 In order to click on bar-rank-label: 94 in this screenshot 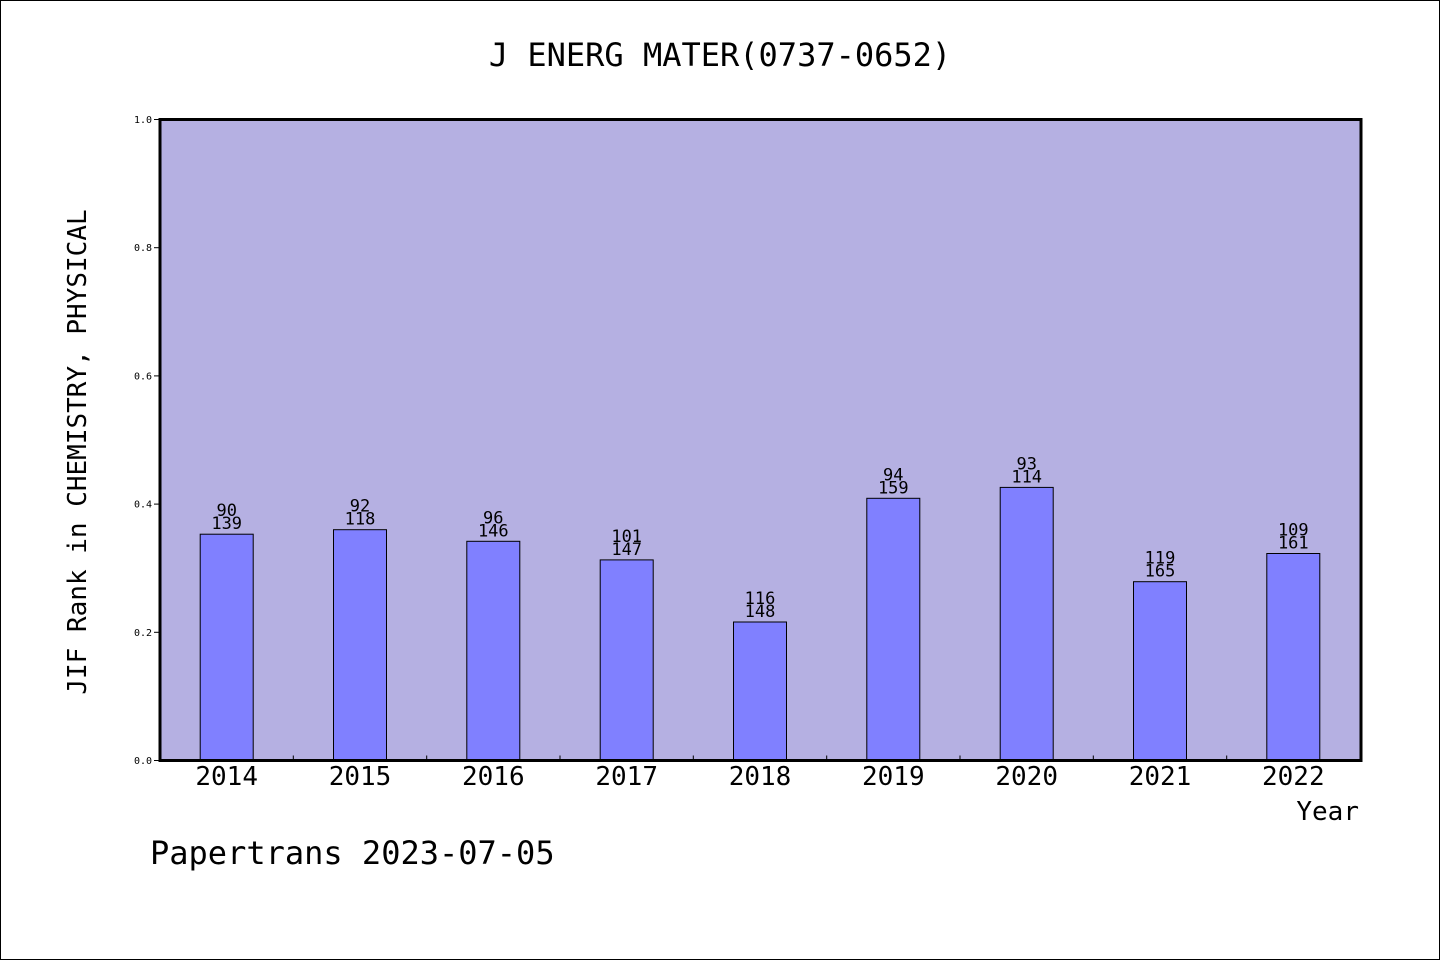, I will do `click(893, 475)`.